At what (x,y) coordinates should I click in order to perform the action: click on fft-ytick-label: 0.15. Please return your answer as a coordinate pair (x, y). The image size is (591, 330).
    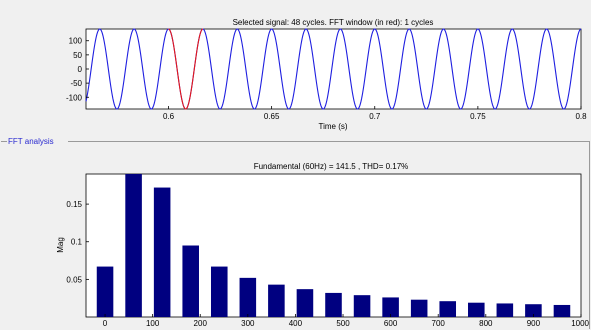
    Looking at the image, I should click on (74, 204).